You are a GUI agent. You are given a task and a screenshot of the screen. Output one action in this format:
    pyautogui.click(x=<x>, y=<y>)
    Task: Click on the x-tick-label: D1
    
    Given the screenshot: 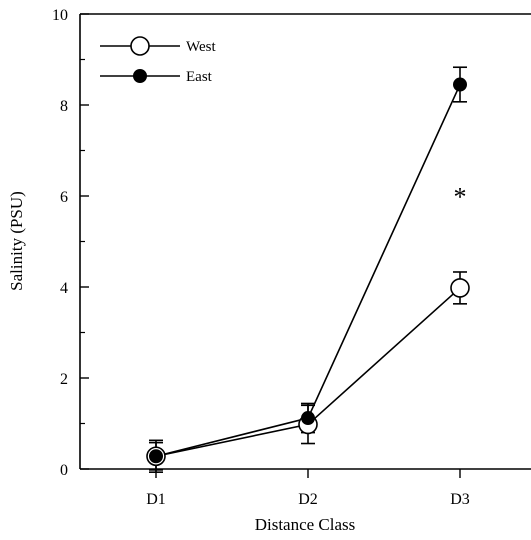 What is the action you would take?
    pyautogui.click(x=156, y=499)
    